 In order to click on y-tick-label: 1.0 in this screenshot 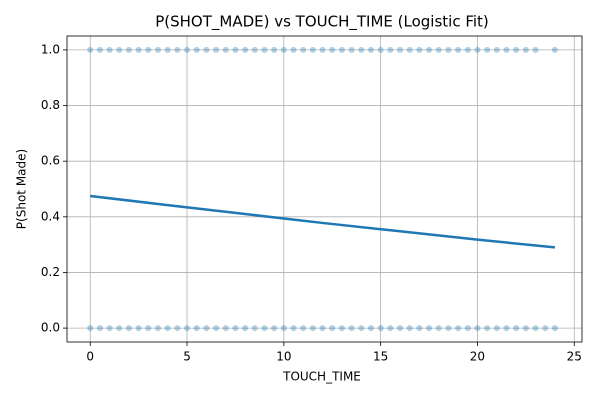, I will do `click(50, 49)`.